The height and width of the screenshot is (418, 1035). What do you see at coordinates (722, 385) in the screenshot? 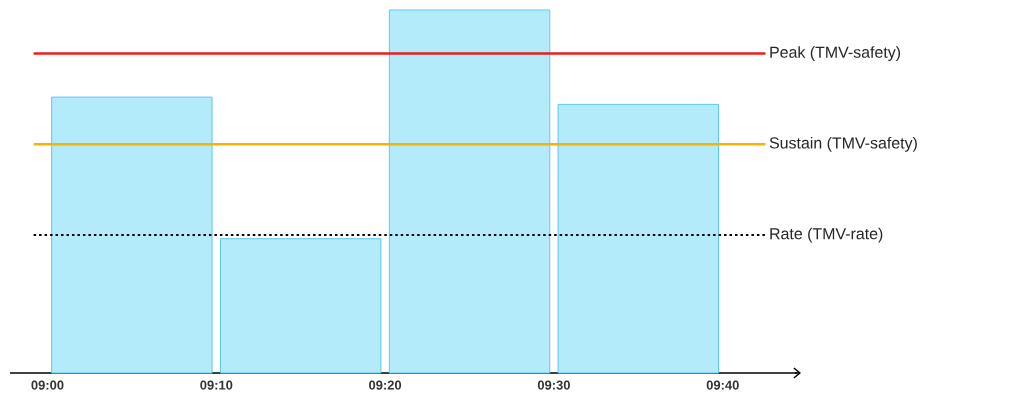
I see `x-tick-label: 09:40` at bounding box center [722, 385].